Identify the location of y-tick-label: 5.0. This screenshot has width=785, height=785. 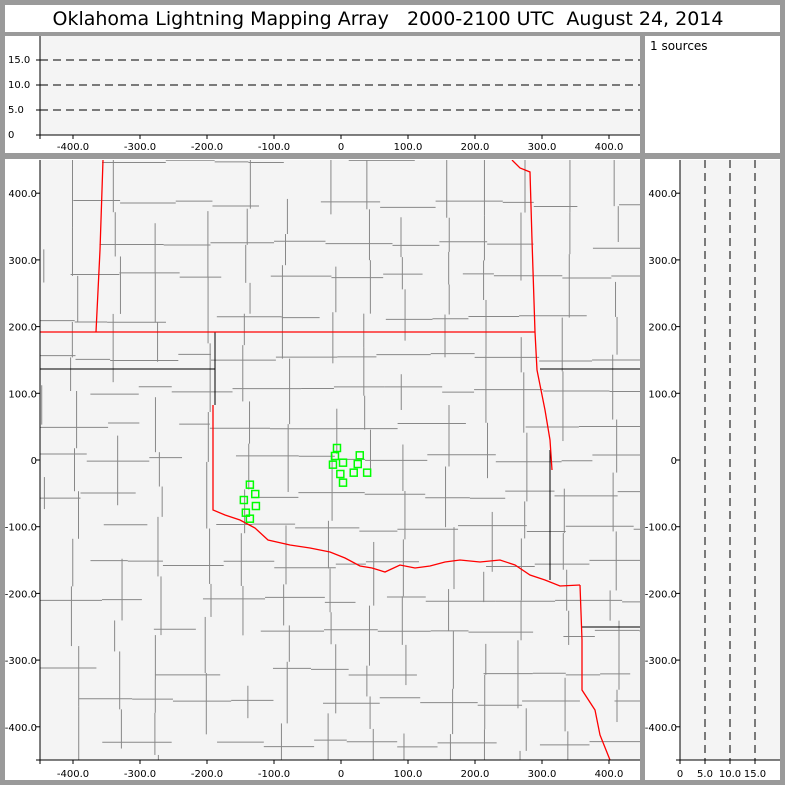
(16, 110).